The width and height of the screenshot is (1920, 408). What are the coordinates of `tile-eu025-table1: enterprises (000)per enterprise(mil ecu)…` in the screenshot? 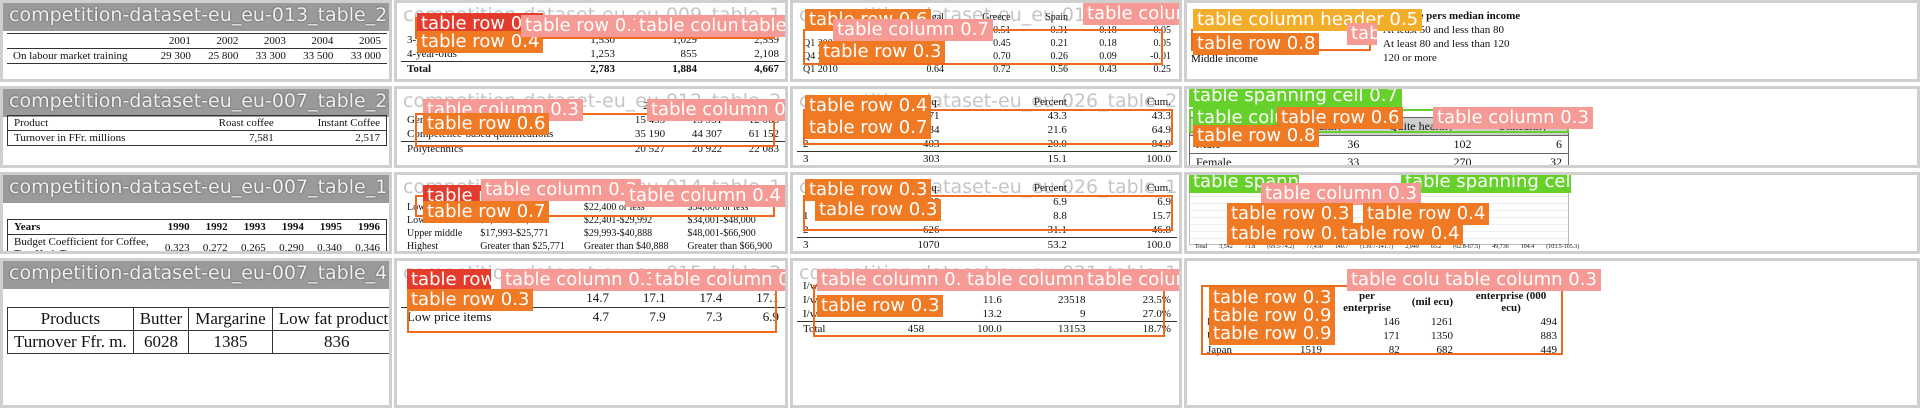 It's located at (1552, 333).